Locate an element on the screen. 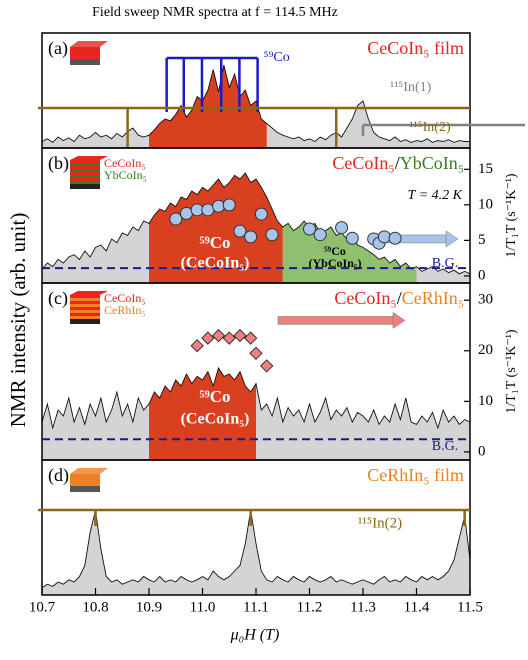 The width and height of the screenshot is (528, 660). x-tick-label: 11.5 is located at coordinates (470, 607).